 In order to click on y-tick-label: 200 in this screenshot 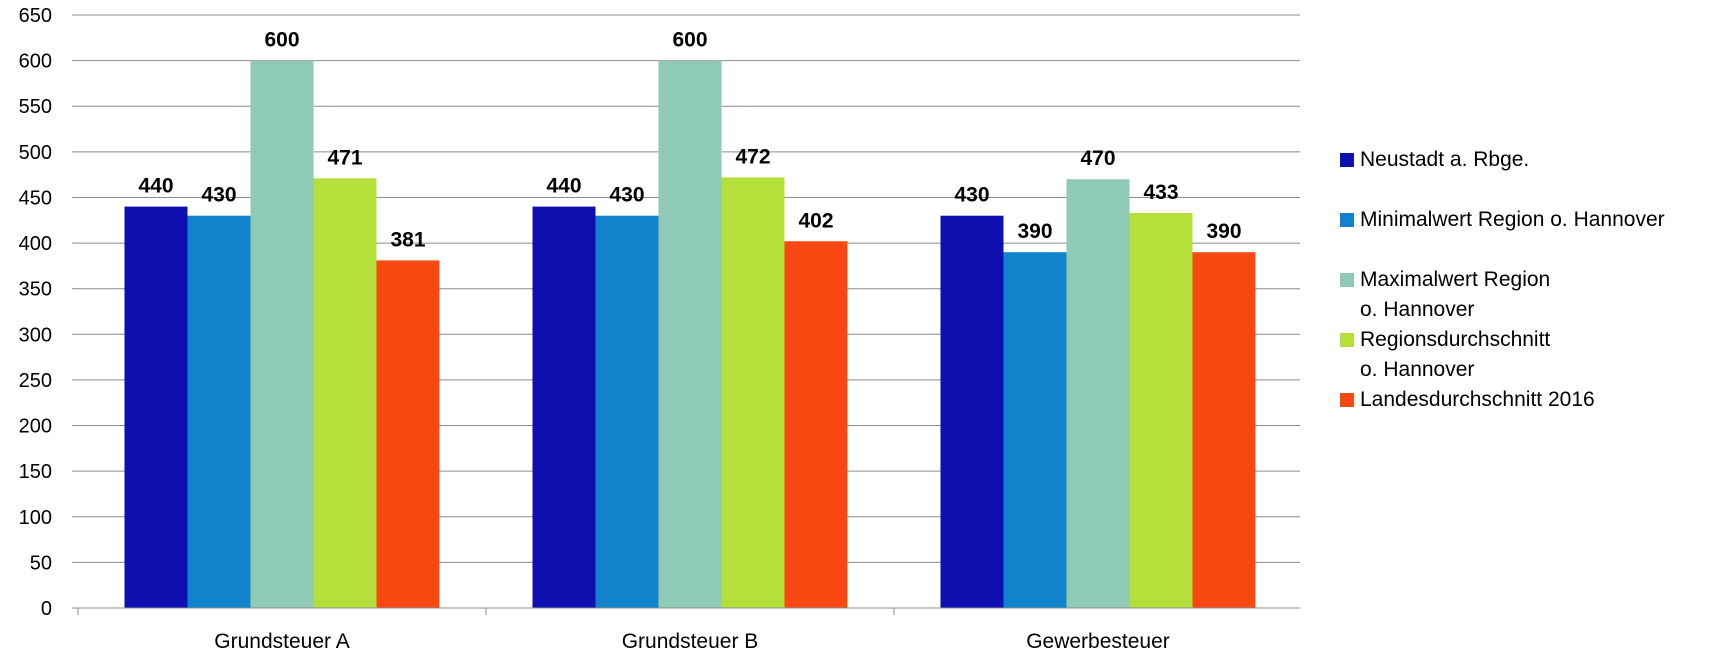, I will do `click(35, 427)`.